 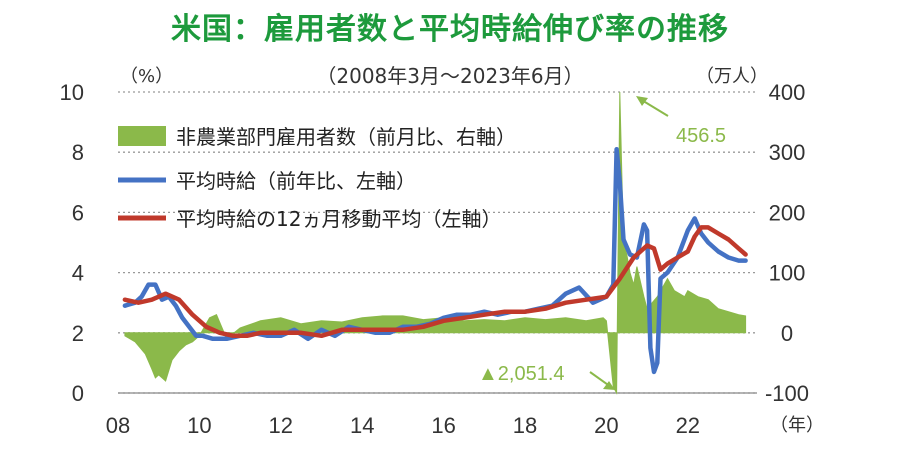 What do you see at coordinates (78, 152) in the screenshot?
I see `left-tick-label: 8` at bounding box center [78, 152].